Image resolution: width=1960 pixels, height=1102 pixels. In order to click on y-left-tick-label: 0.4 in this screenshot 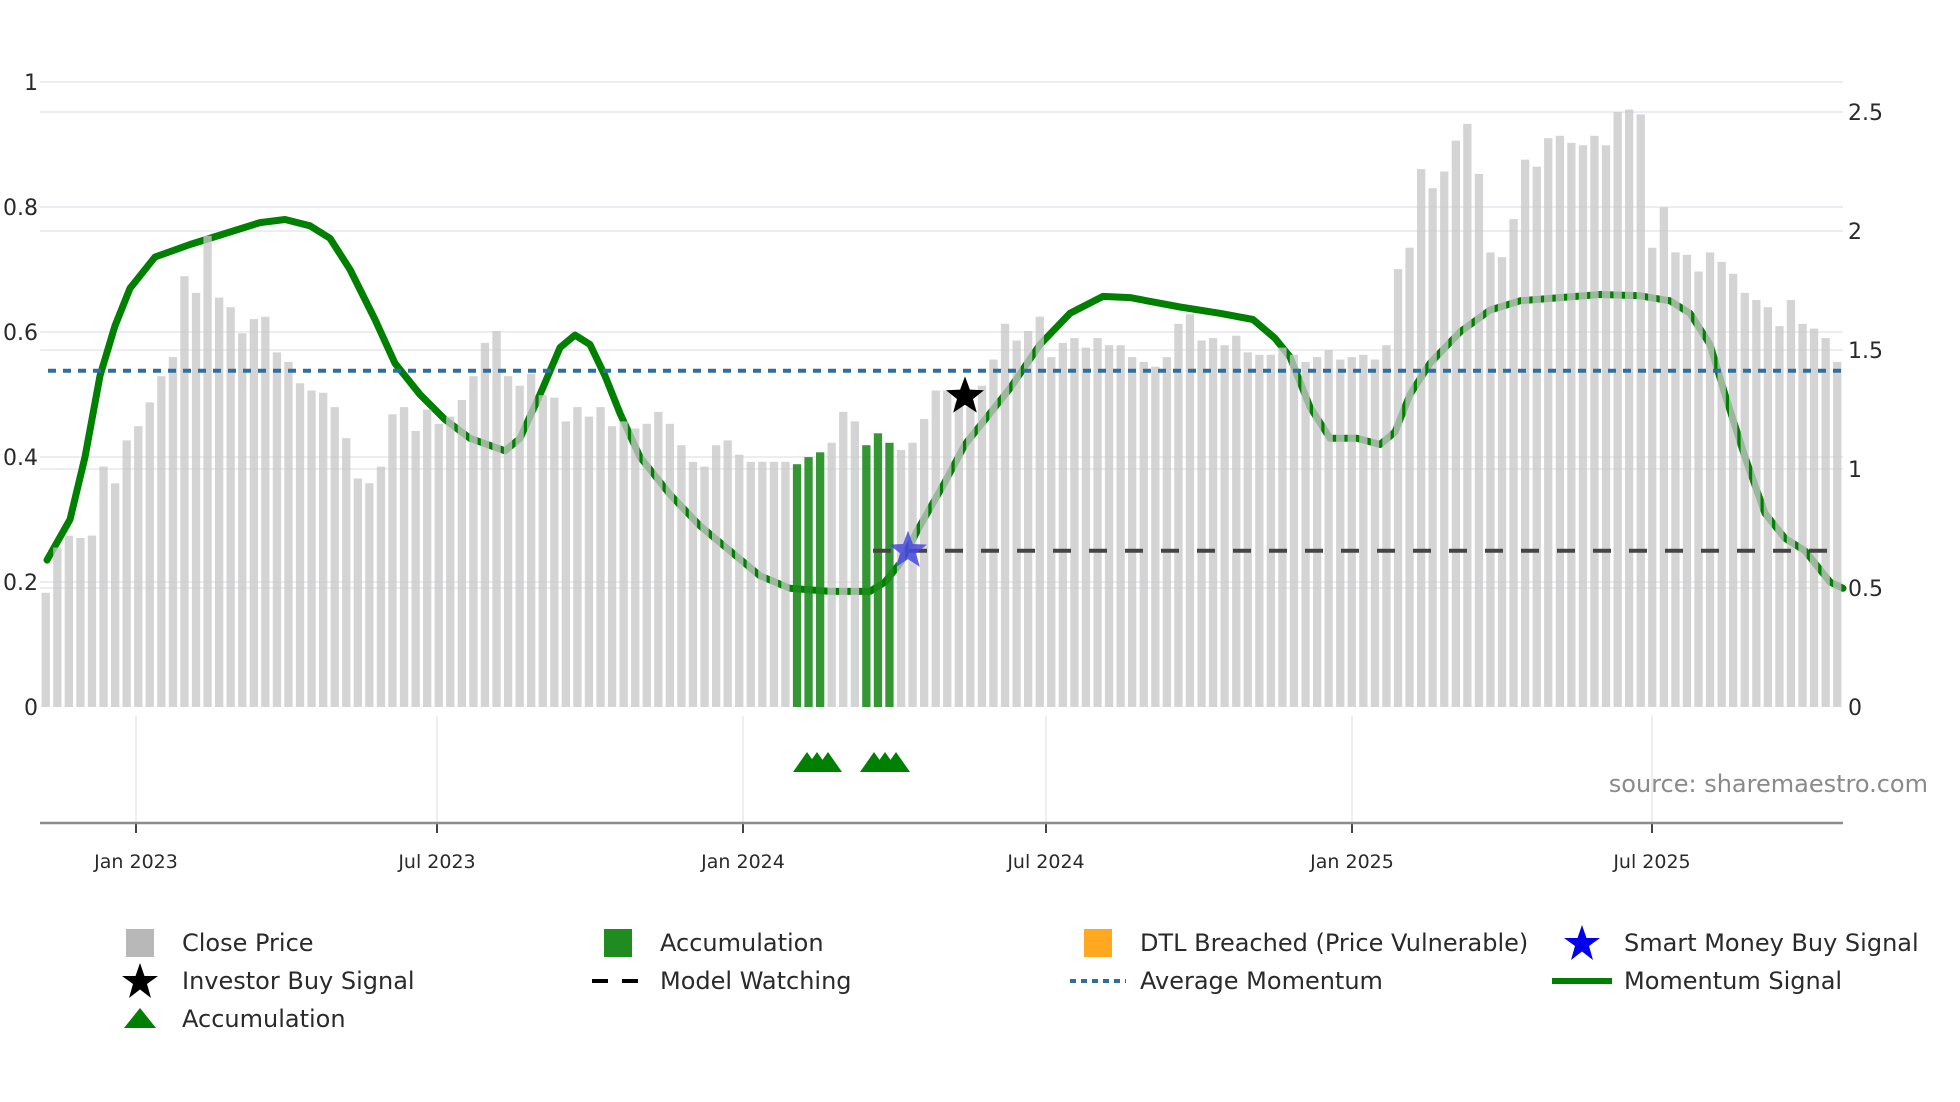, I will do `click(20, 458)`.